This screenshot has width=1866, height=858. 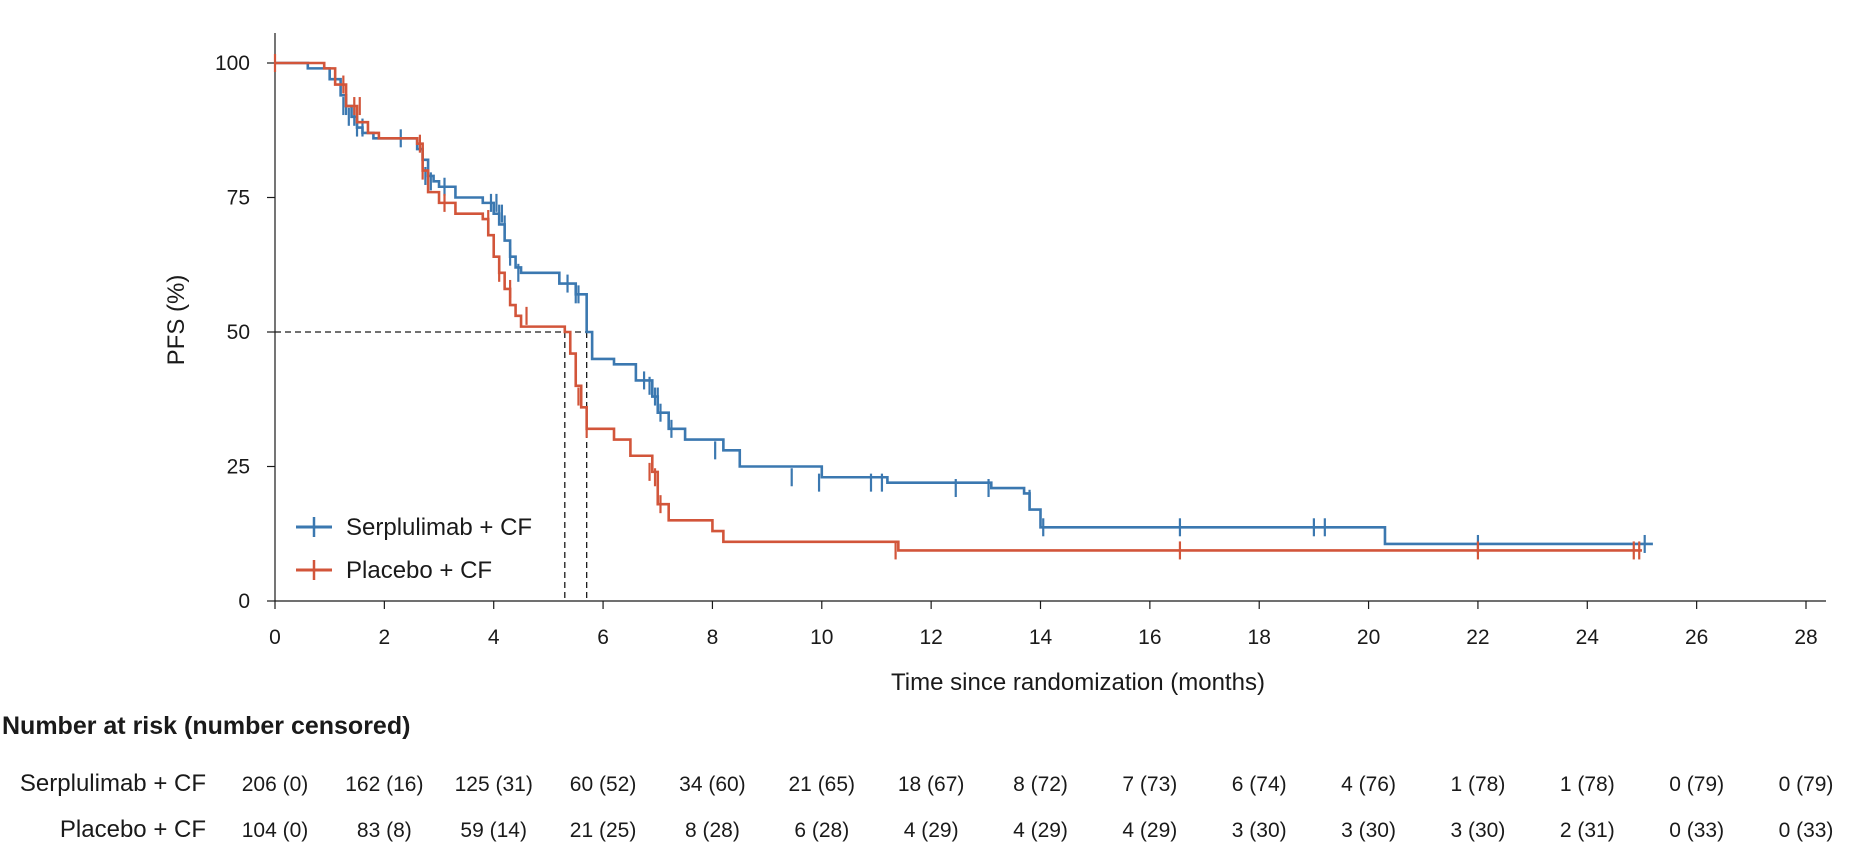 What do you see at coordinates (385, 637) in the screenshot?
I see `x-tick-label: 2` at bounding box center [385, 637].